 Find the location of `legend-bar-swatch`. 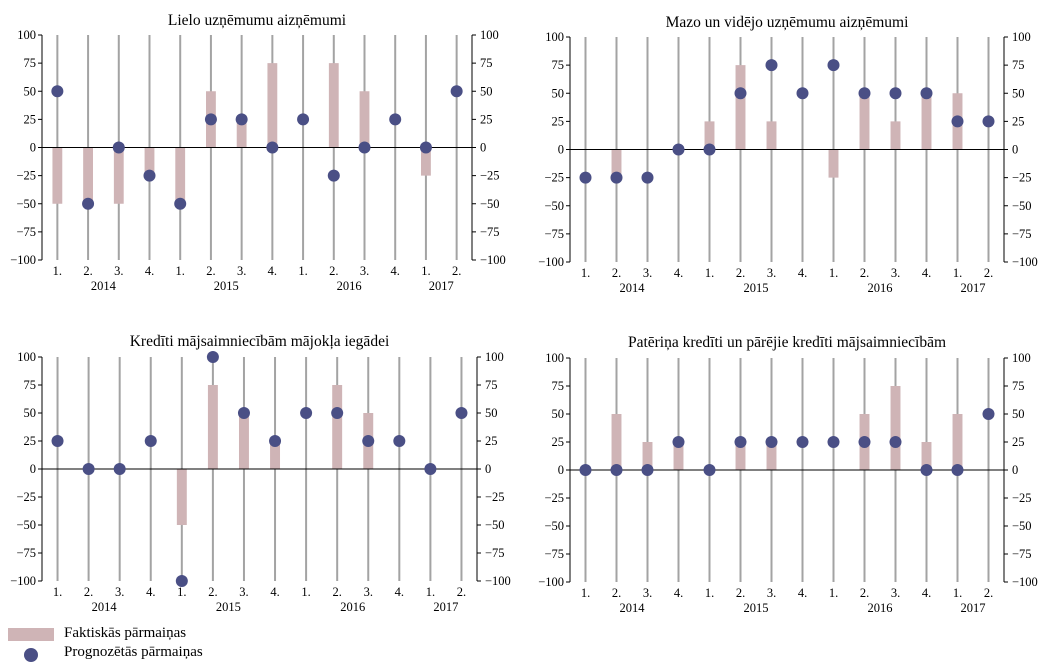

legend-bar-swatch is located at coordinates (31, 634).